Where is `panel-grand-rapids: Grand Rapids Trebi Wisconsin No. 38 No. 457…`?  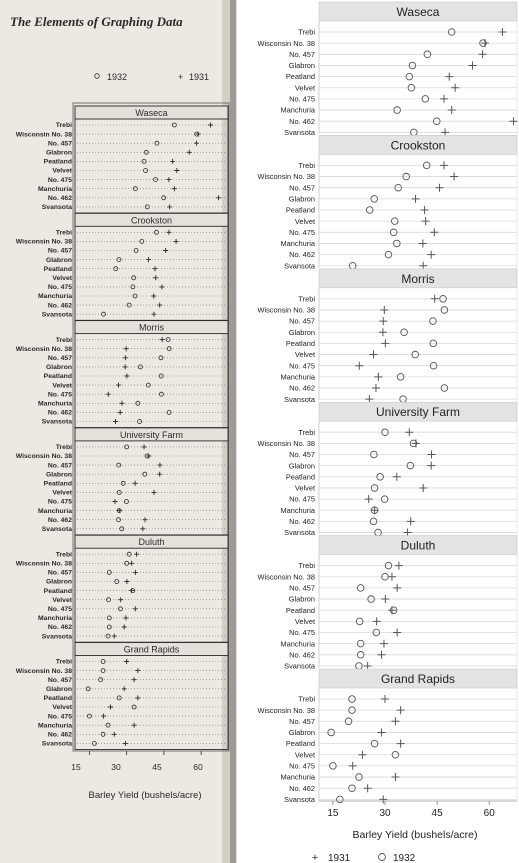
panel-grand-rapids: Grand Rapids Trebi Wisconsin No. 38 No. 457… is located at coordinates (387, 736).